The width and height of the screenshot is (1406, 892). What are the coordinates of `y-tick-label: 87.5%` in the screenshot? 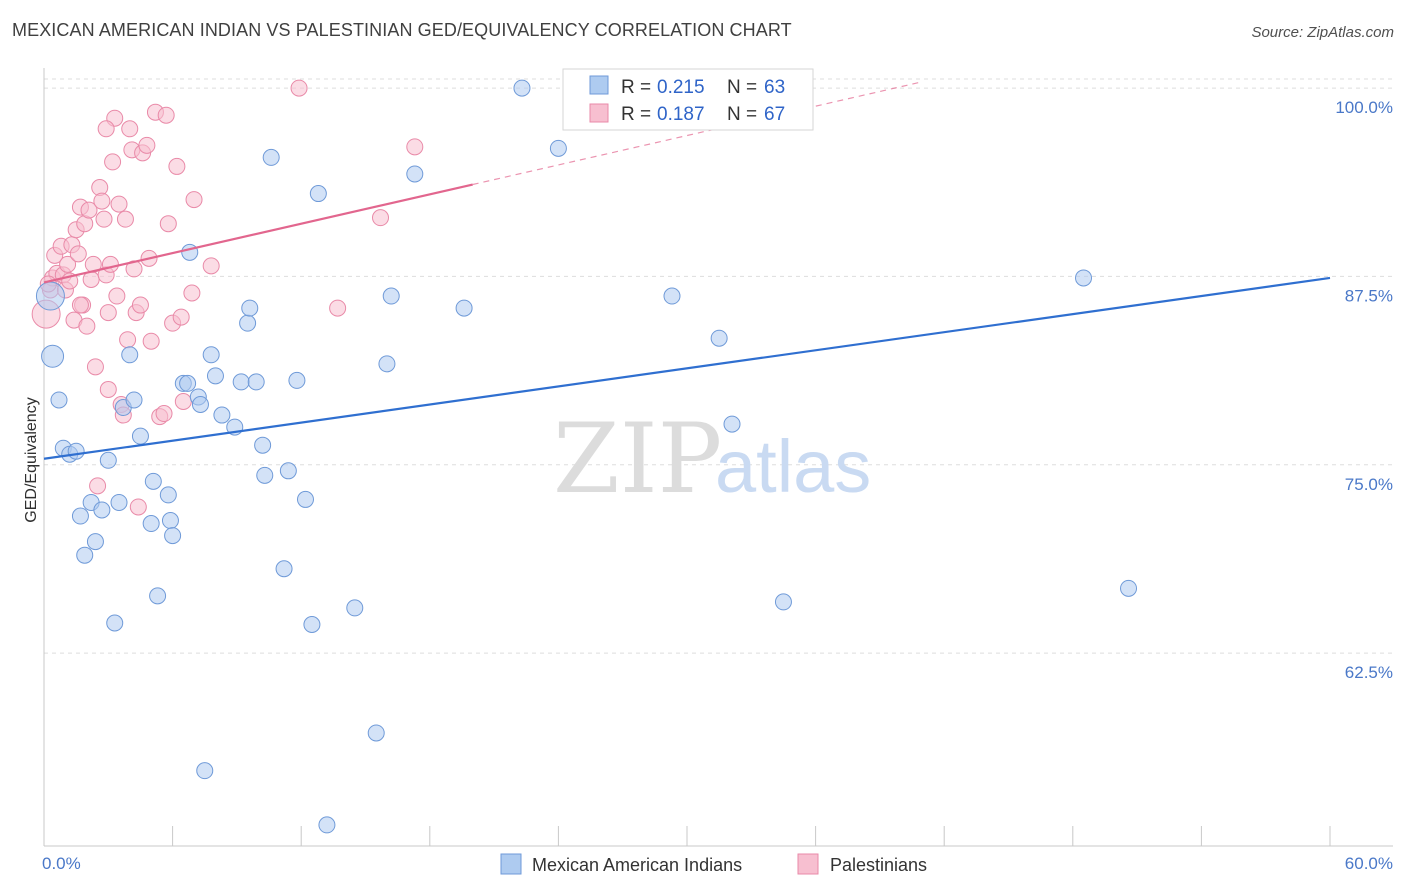 It's located at (1369, 295).